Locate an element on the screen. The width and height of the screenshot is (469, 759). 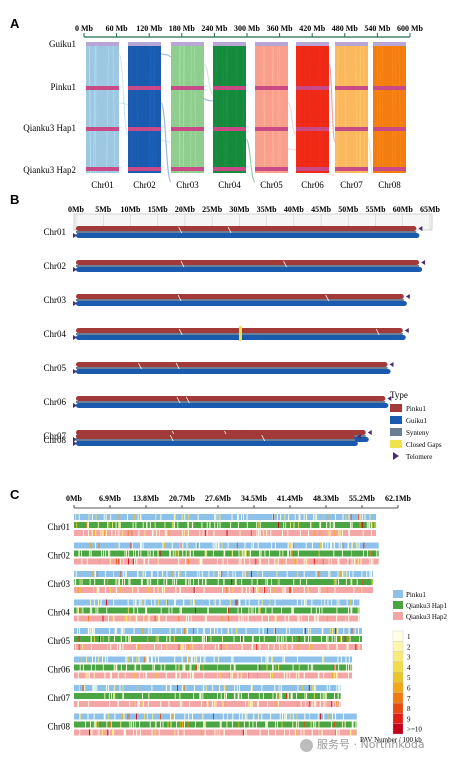
panel-c-tick-label: 13.8Mb is located at coordinates (146, 498).